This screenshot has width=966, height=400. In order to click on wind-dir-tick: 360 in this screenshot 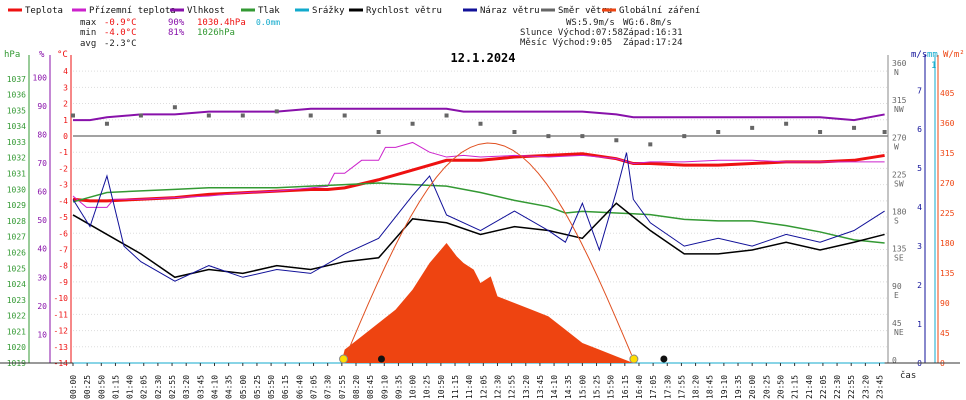, I will do `click(899, 63)`.